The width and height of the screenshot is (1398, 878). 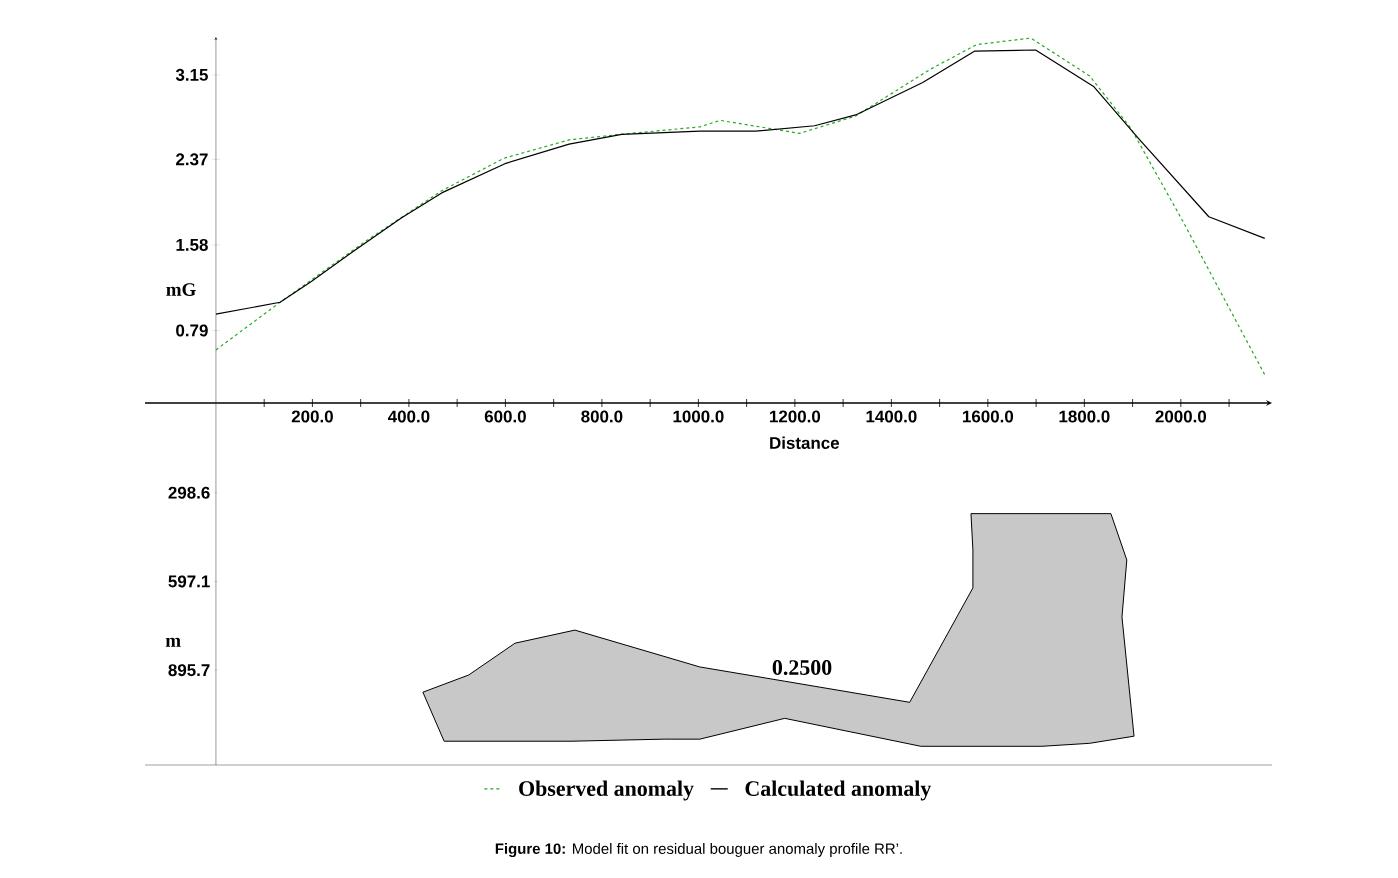 I want to click on x-tick-label: 1600.0, so click(x=988, y=416).